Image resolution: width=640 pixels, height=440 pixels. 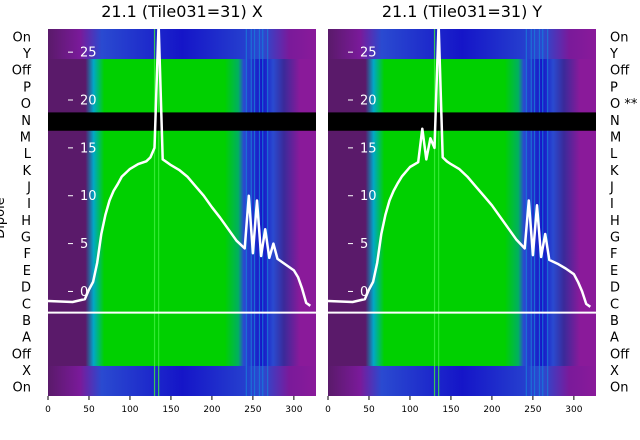 I want to click on row-label: O **, so click(x=624, y=104).